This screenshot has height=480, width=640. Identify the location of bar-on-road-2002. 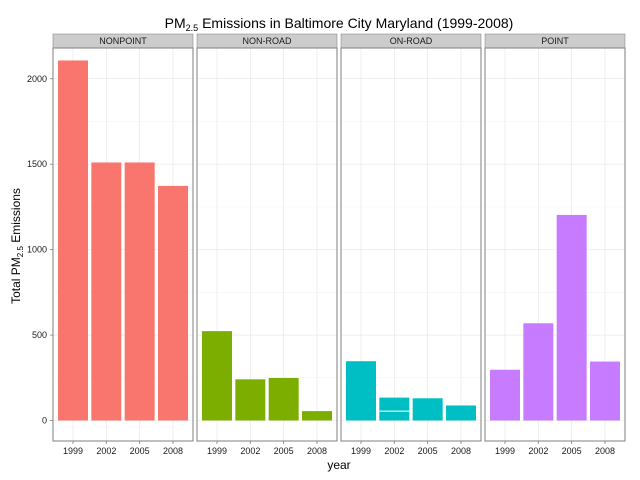
(394, 409).